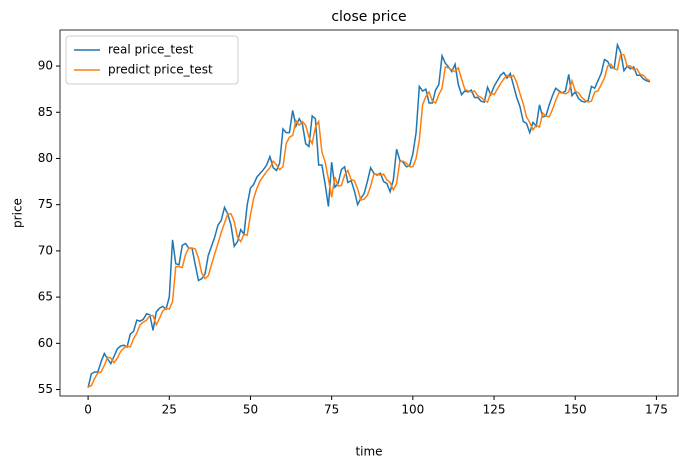  Describe the element at coordinates (160, 70) in the screenshot. I see `legend-label: predict price_test` at that location.